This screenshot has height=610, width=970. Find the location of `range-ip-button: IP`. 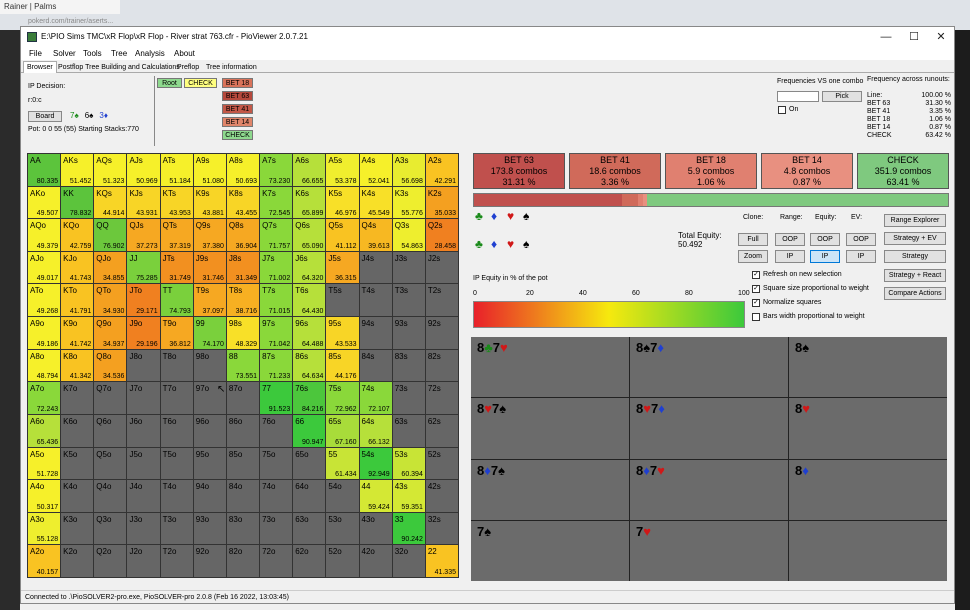

range-ip-button: IP is located at coordinates (790, 256).